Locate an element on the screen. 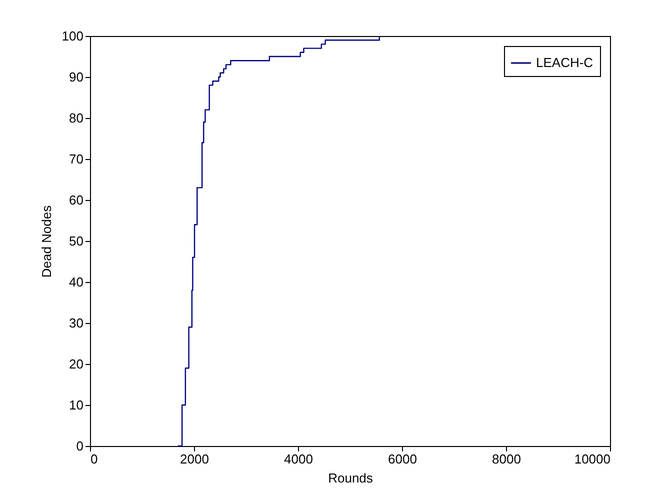 The width and height of the screenshot is (672, 504). legend-label: LEACH-C is located at coordinates (565, 62).